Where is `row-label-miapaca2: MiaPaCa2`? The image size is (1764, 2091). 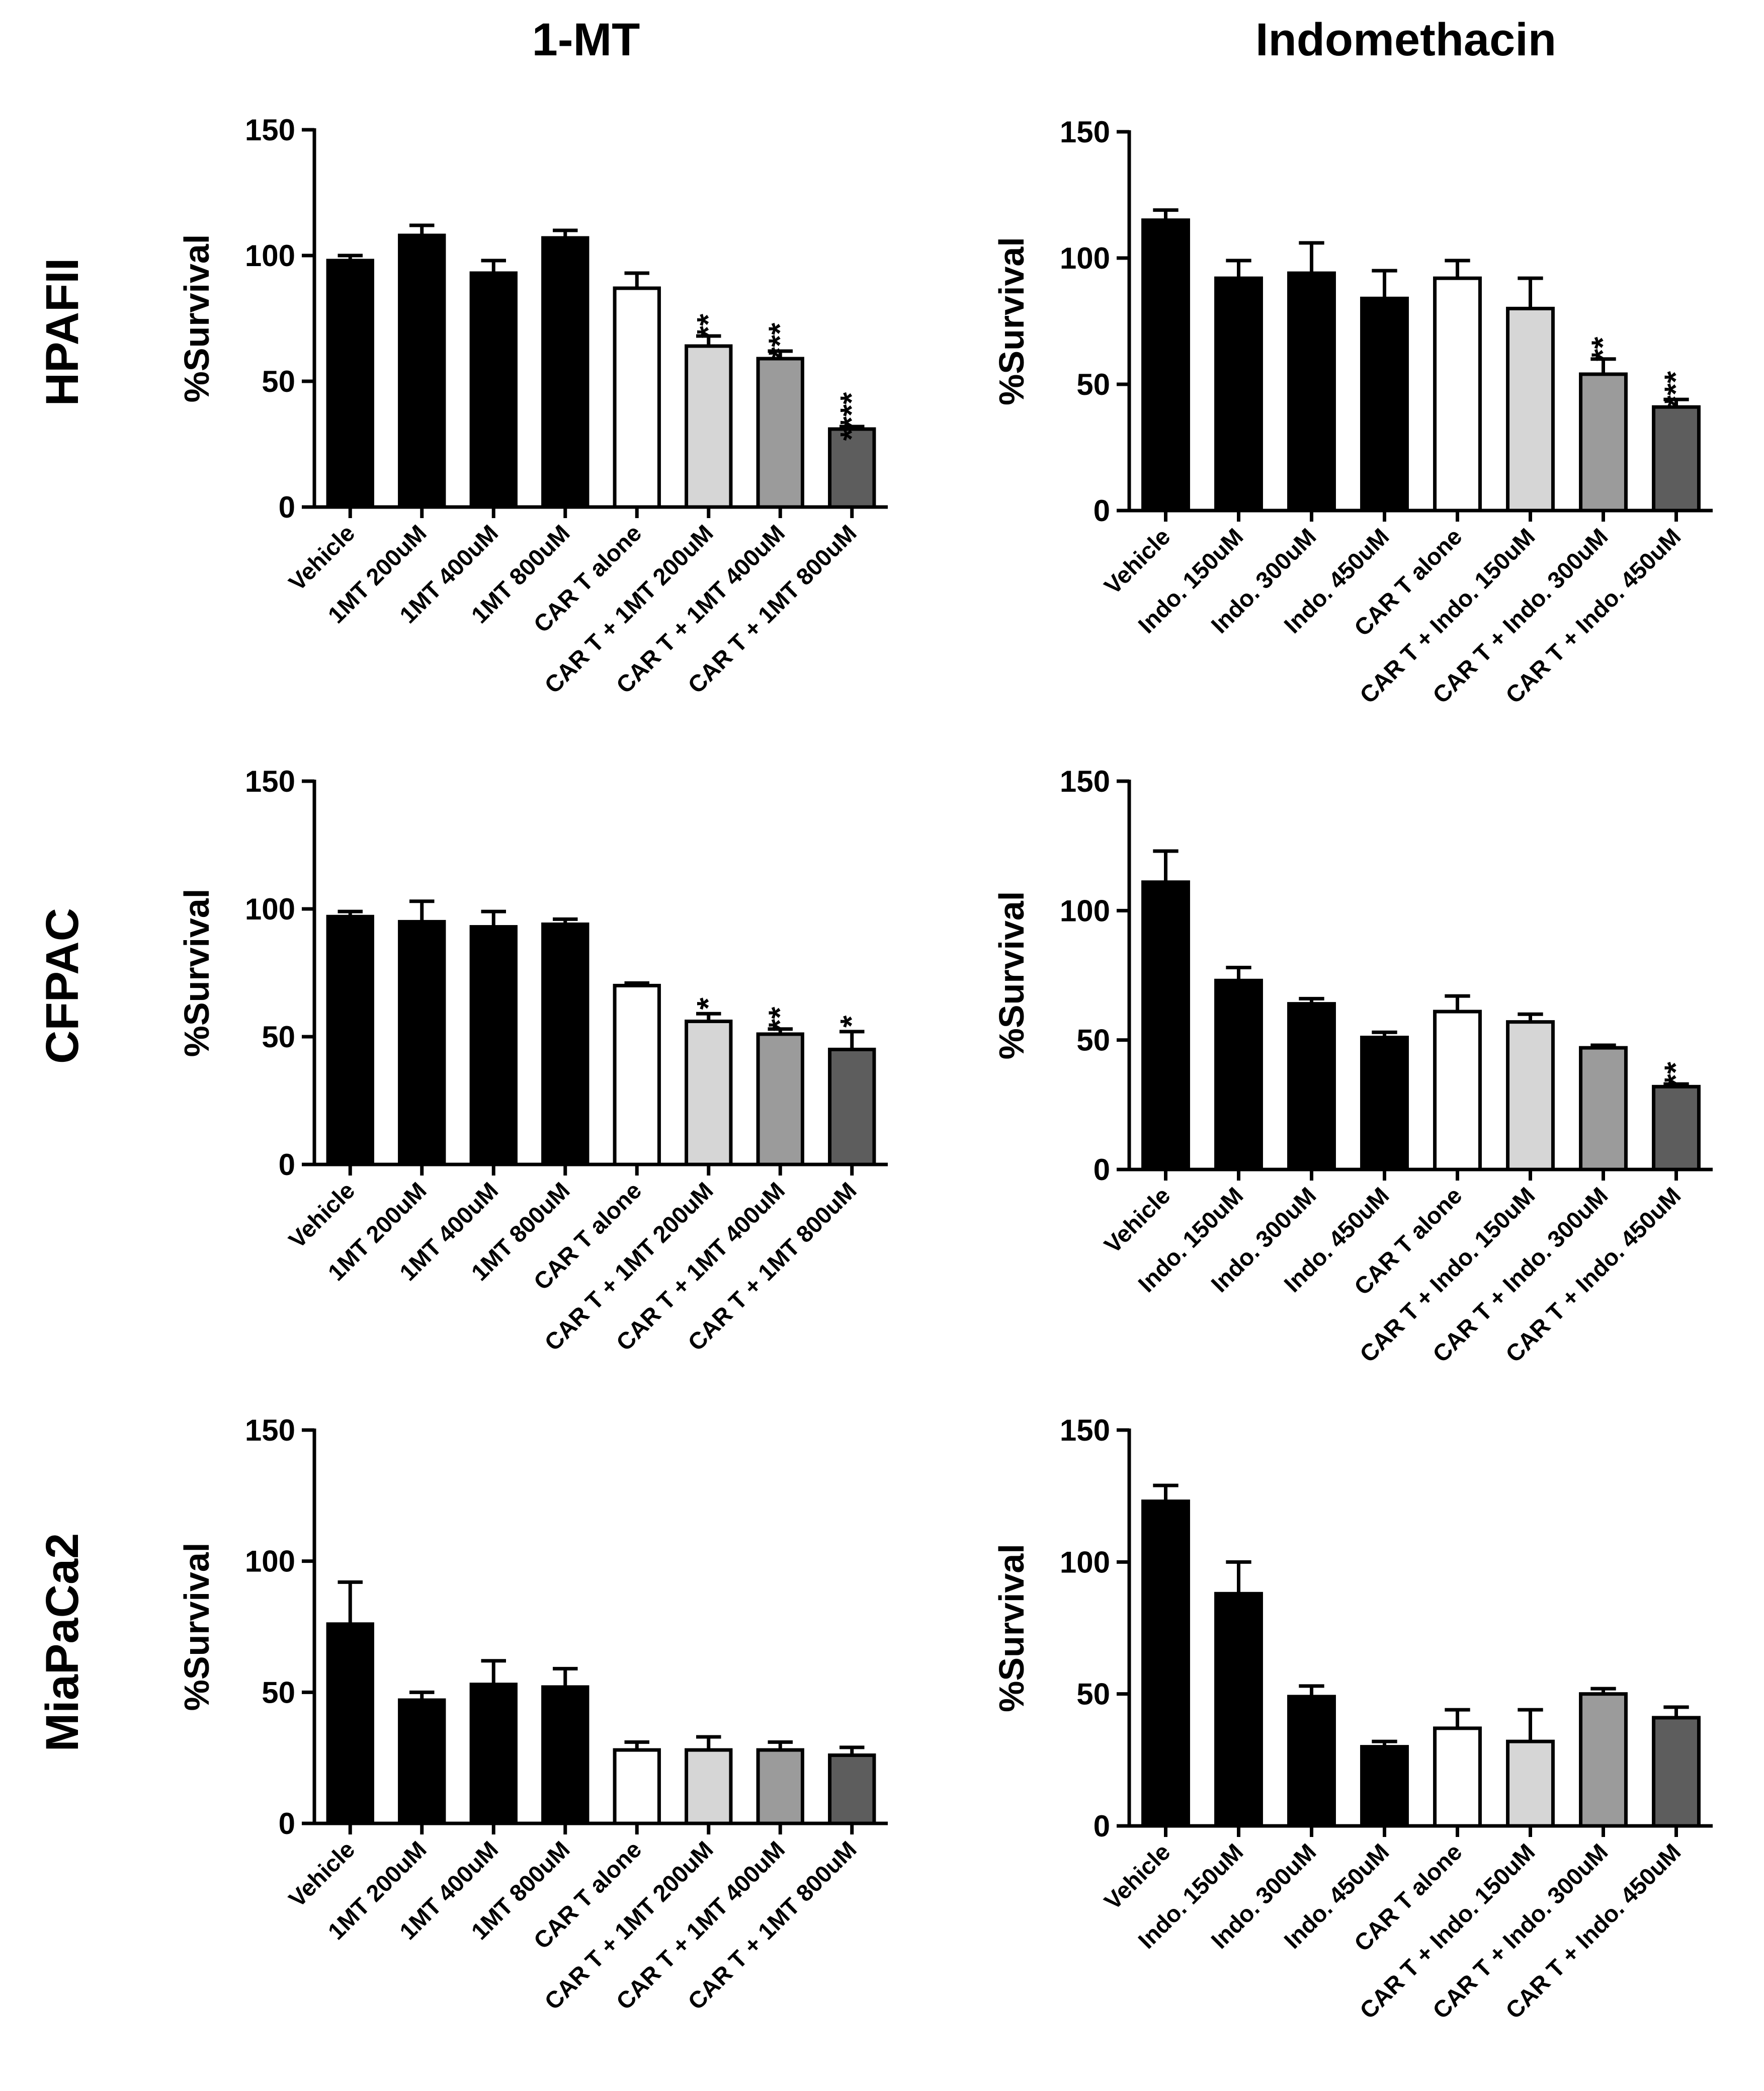
row-label-miapaca2: MiaPaCa2 is located at coordinates (62, 1643).